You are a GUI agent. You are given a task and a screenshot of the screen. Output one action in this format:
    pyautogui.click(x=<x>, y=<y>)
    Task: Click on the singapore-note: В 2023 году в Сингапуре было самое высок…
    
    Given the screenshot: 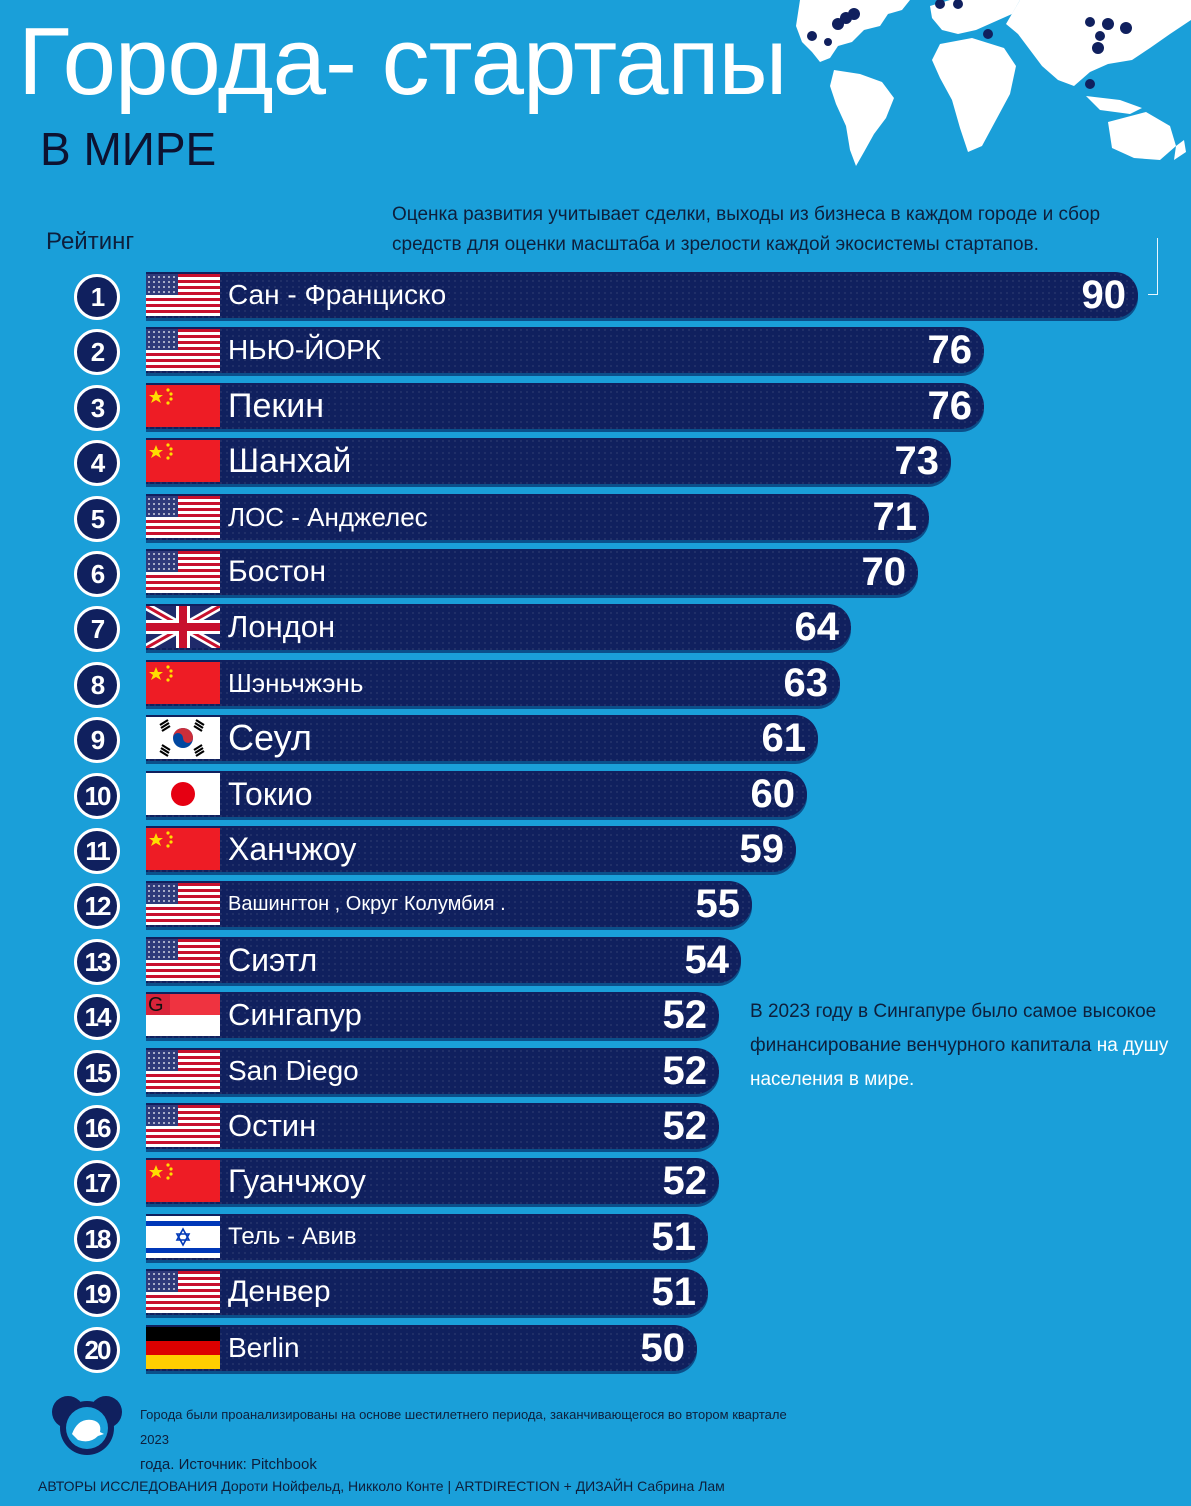 What is the action you would take?
    pyautogui.click(x=960, y=1046)
    